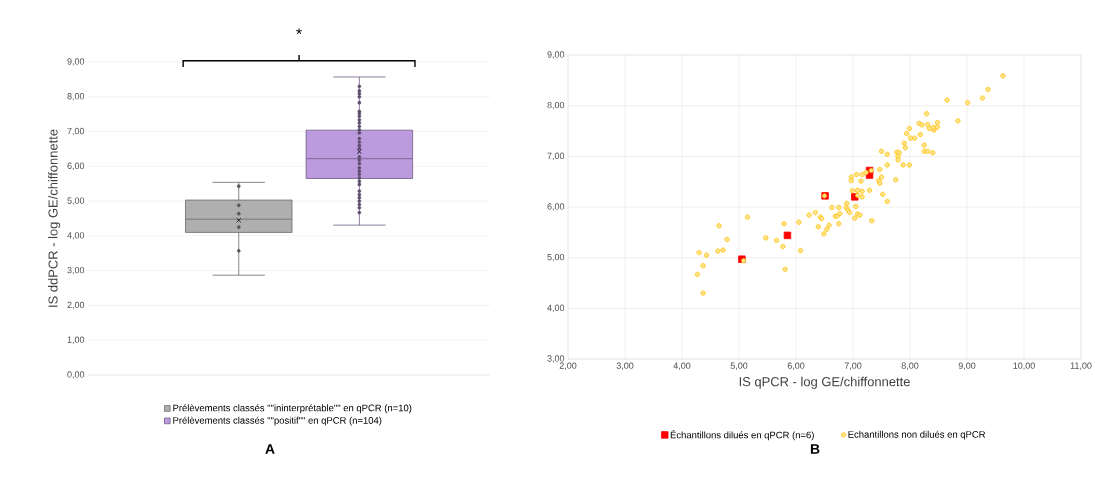  What do you see at coordinates (292, 409) in the screenshot?
I see `legend-label: Prélèvements classés ""ininterprétable"" en qPCR (n=10)` at bounding box center [292, 409].